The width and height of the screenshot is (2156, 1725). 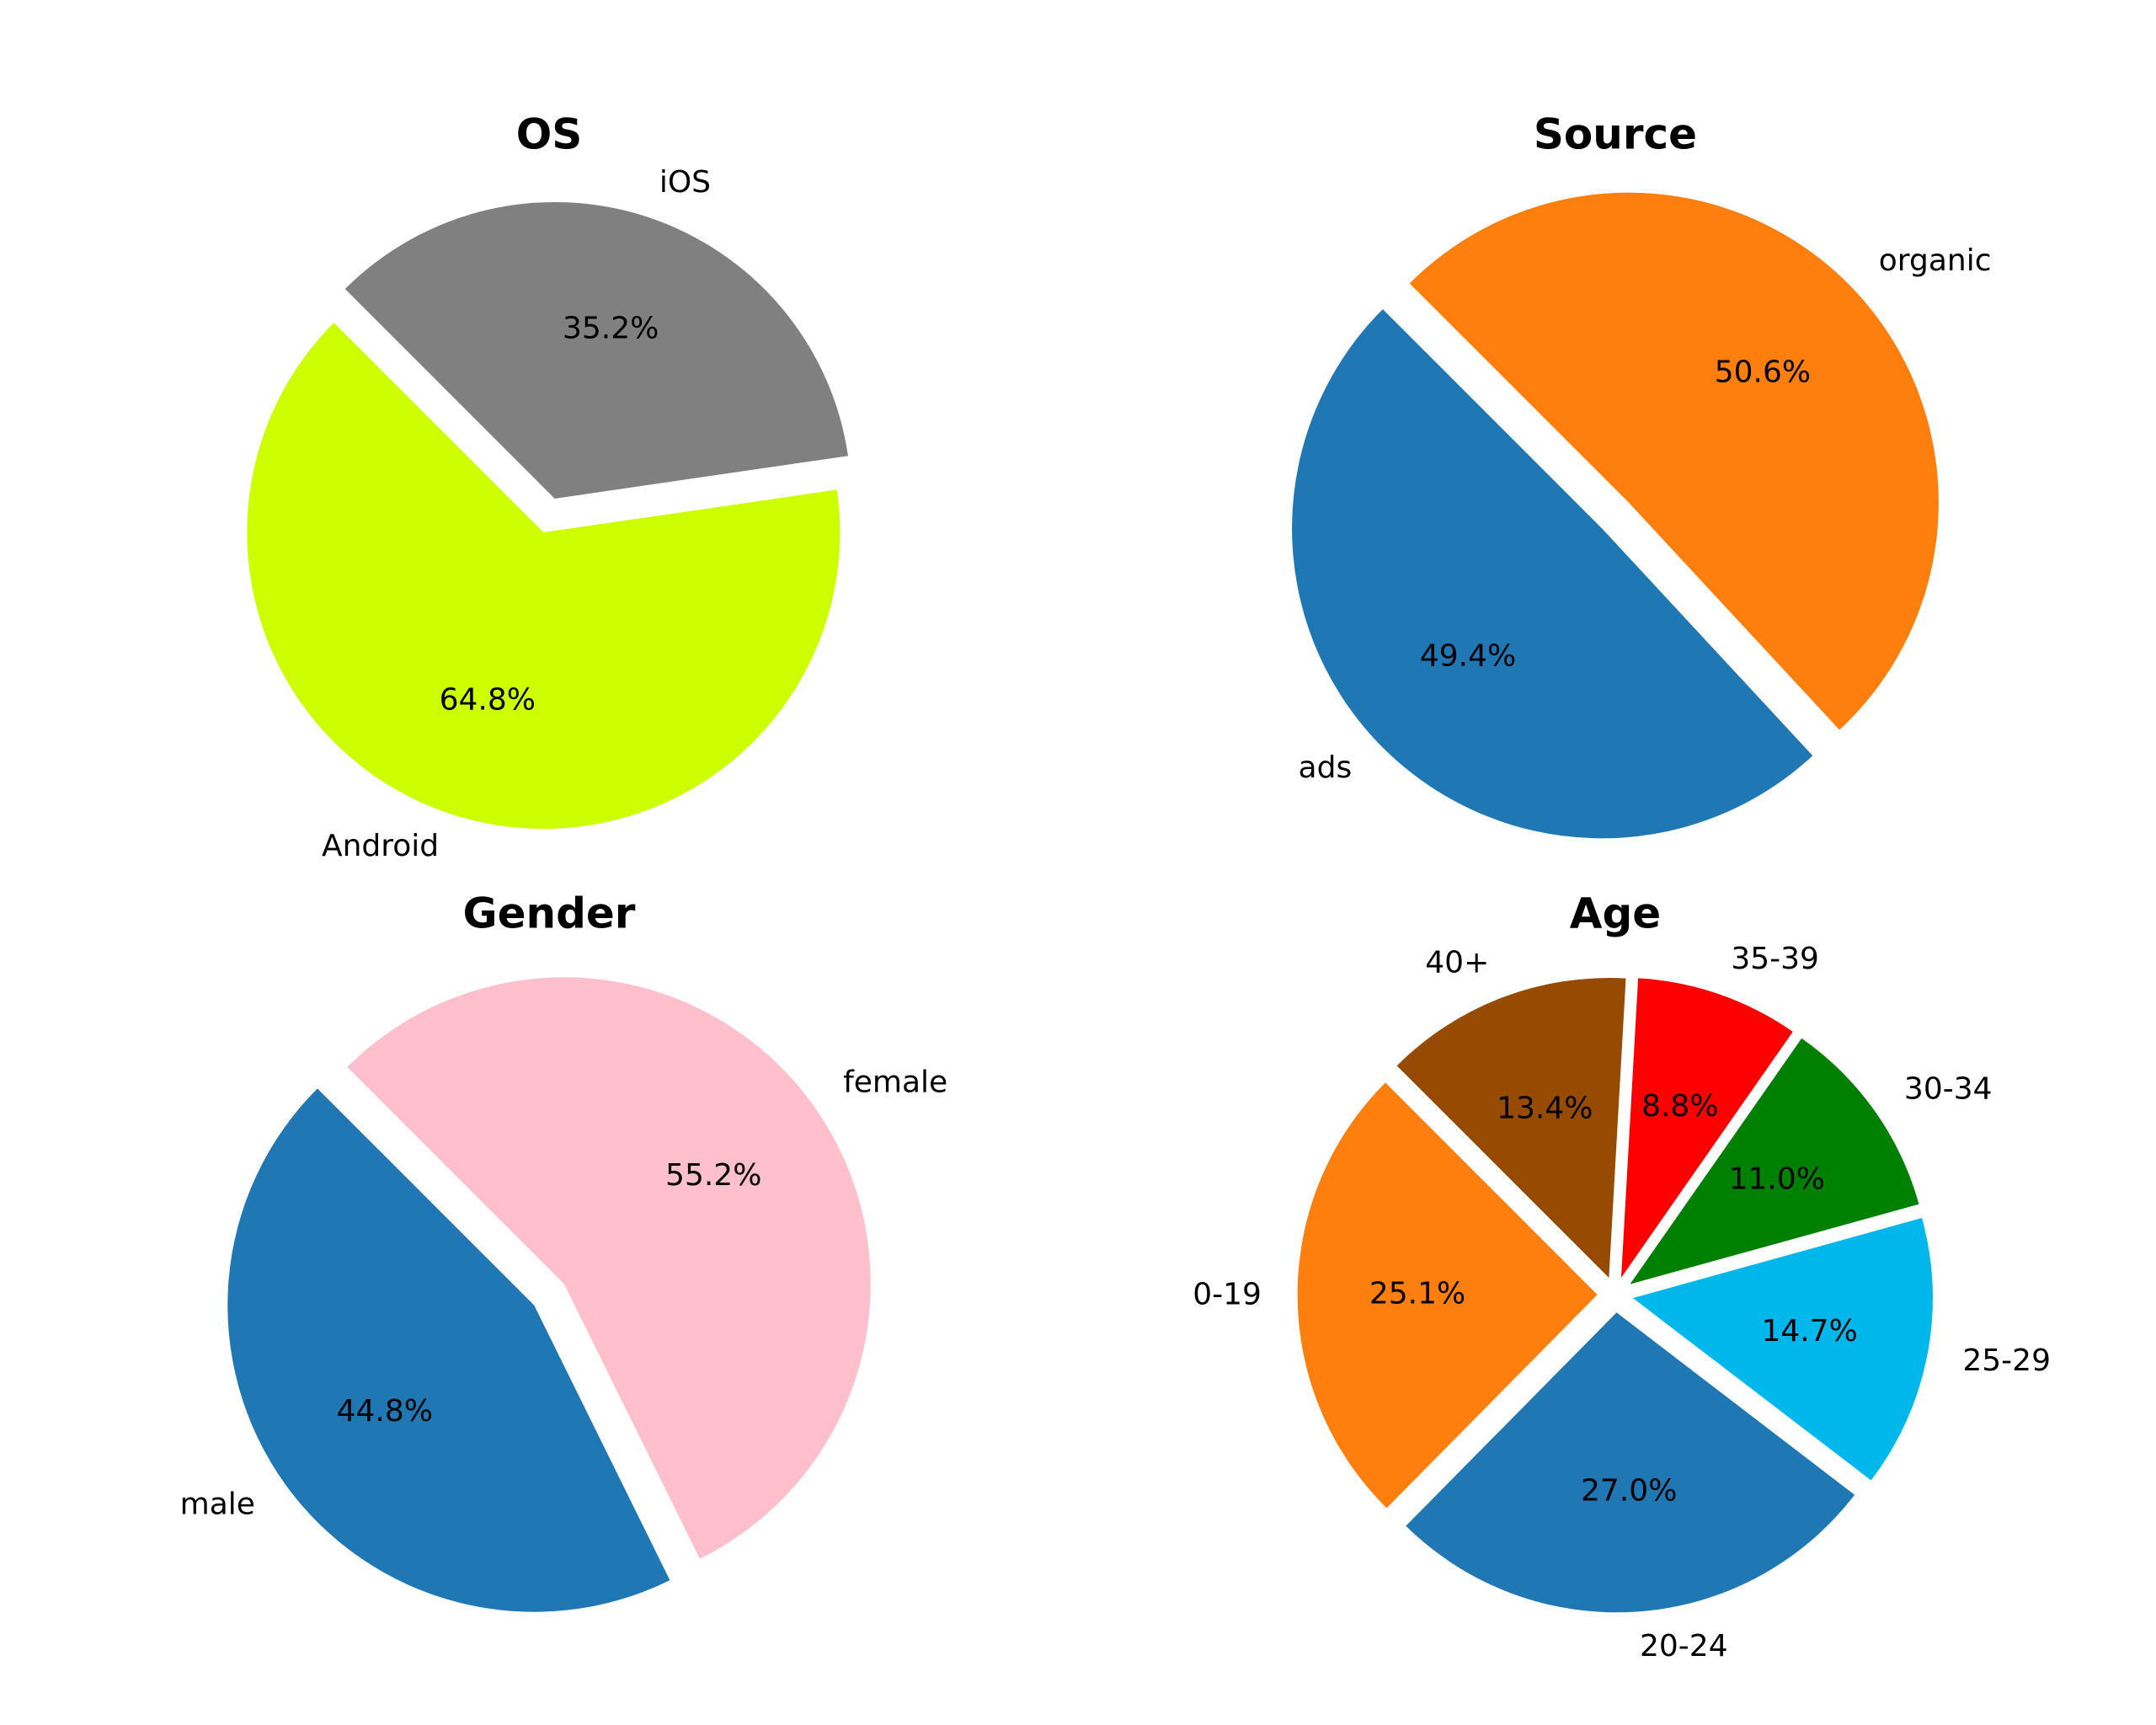 What do you see at coordinates (1777, 1179) in the screenshot?
I see `slice-percentage-30-34: 11.0%` at bounding box center [1777, 1179].